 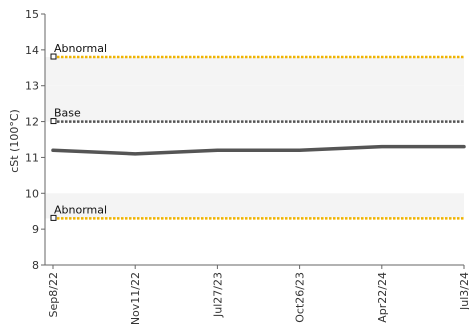 I want to click on reference-label-0: Abnormal, so click(x=80, y=48).